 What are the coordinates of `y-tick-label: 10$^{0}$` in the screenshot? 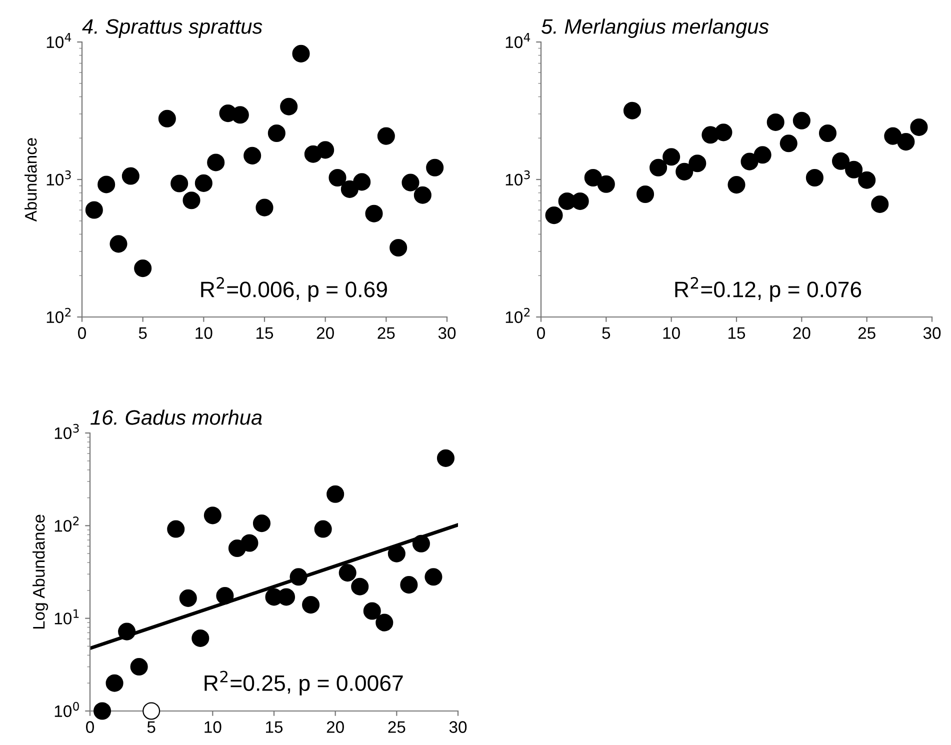 It's located at (66, 710).